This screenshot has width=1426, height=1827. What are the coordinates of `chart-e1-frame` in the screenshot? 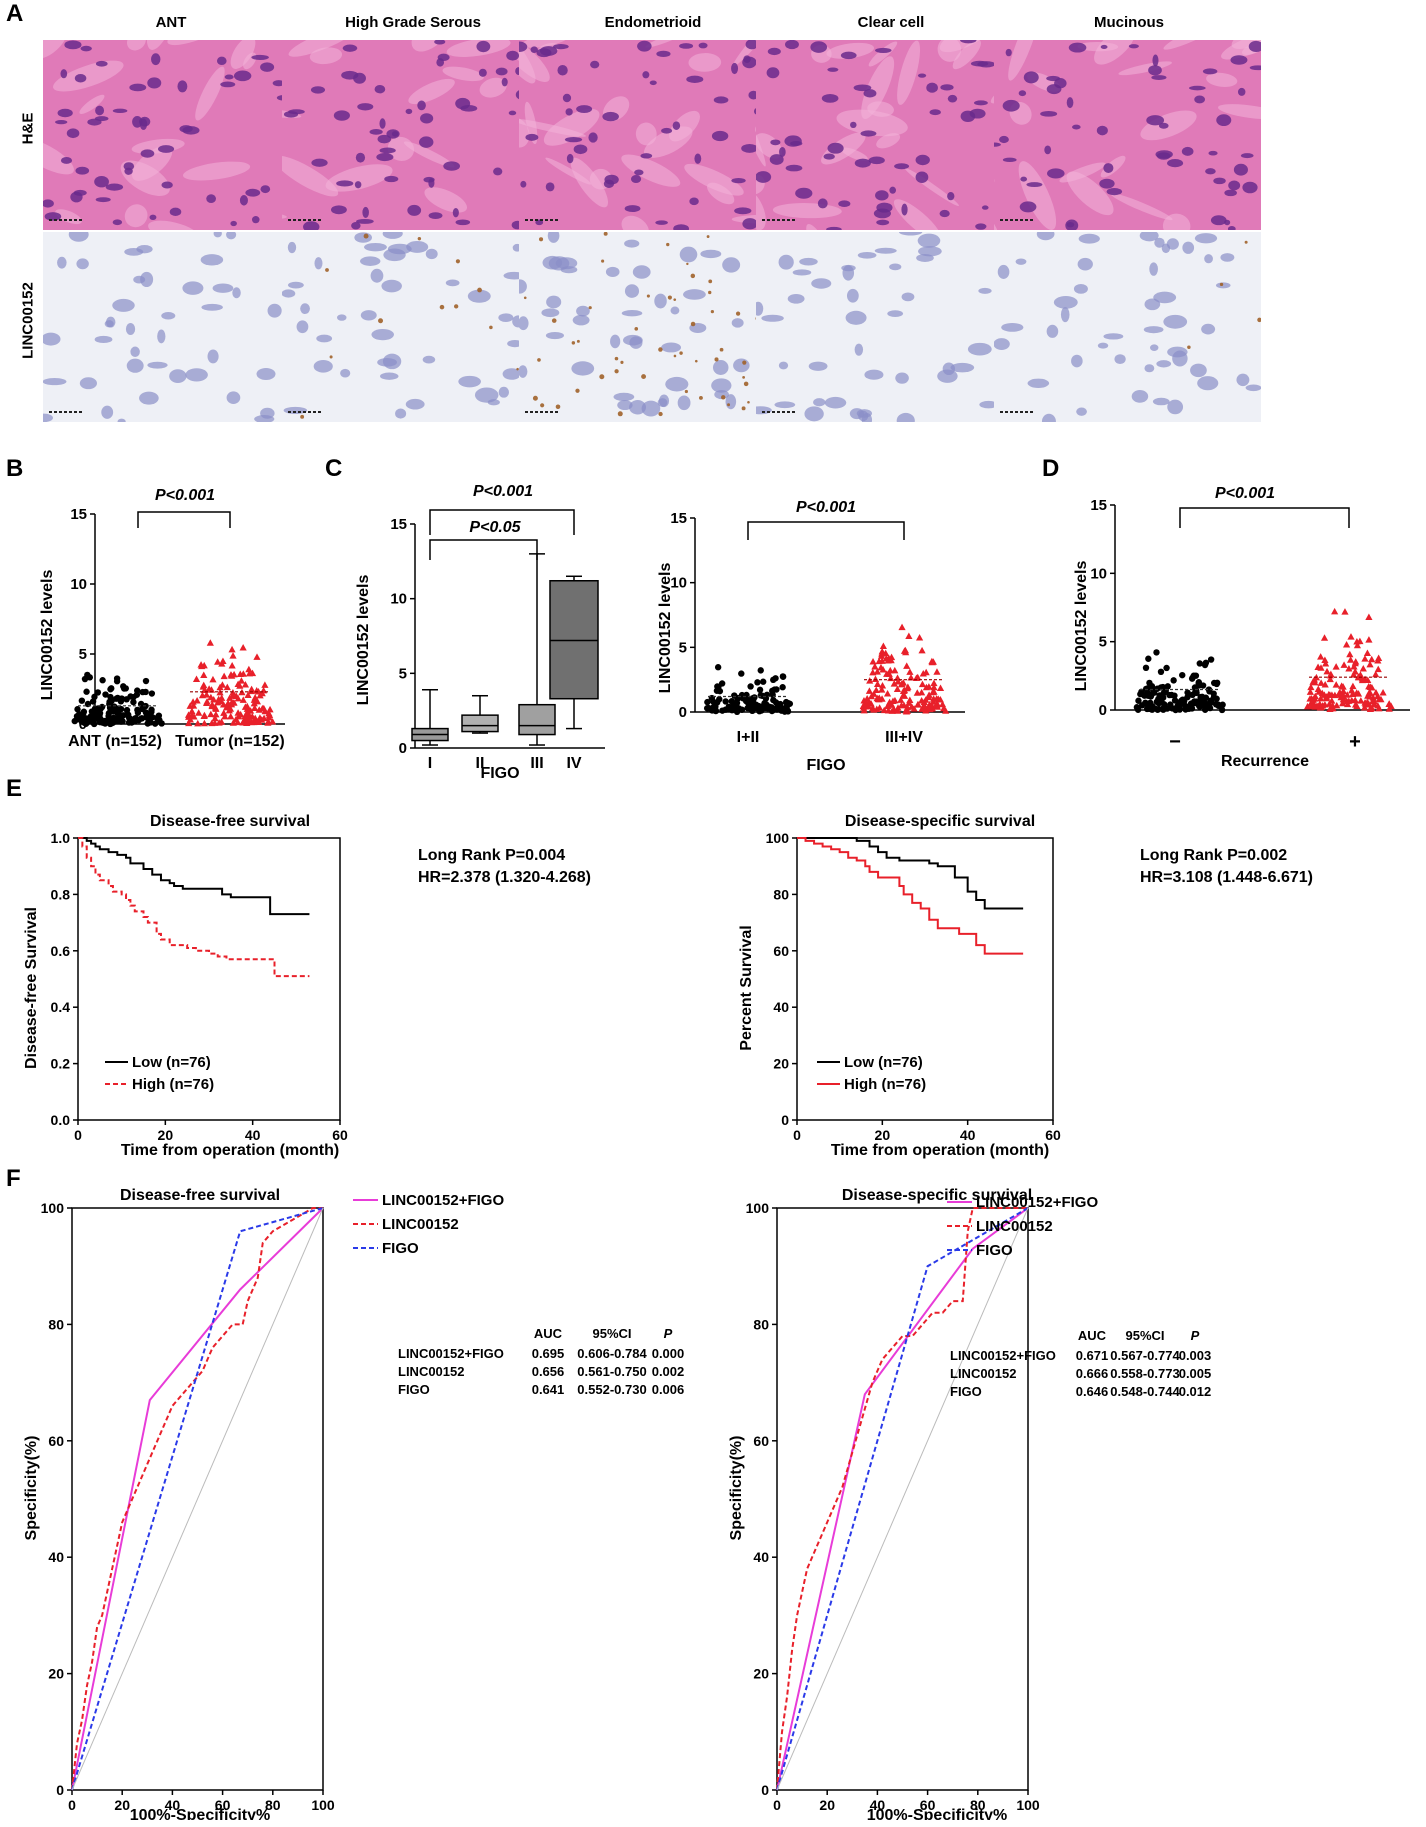 It's located at (209, 979).